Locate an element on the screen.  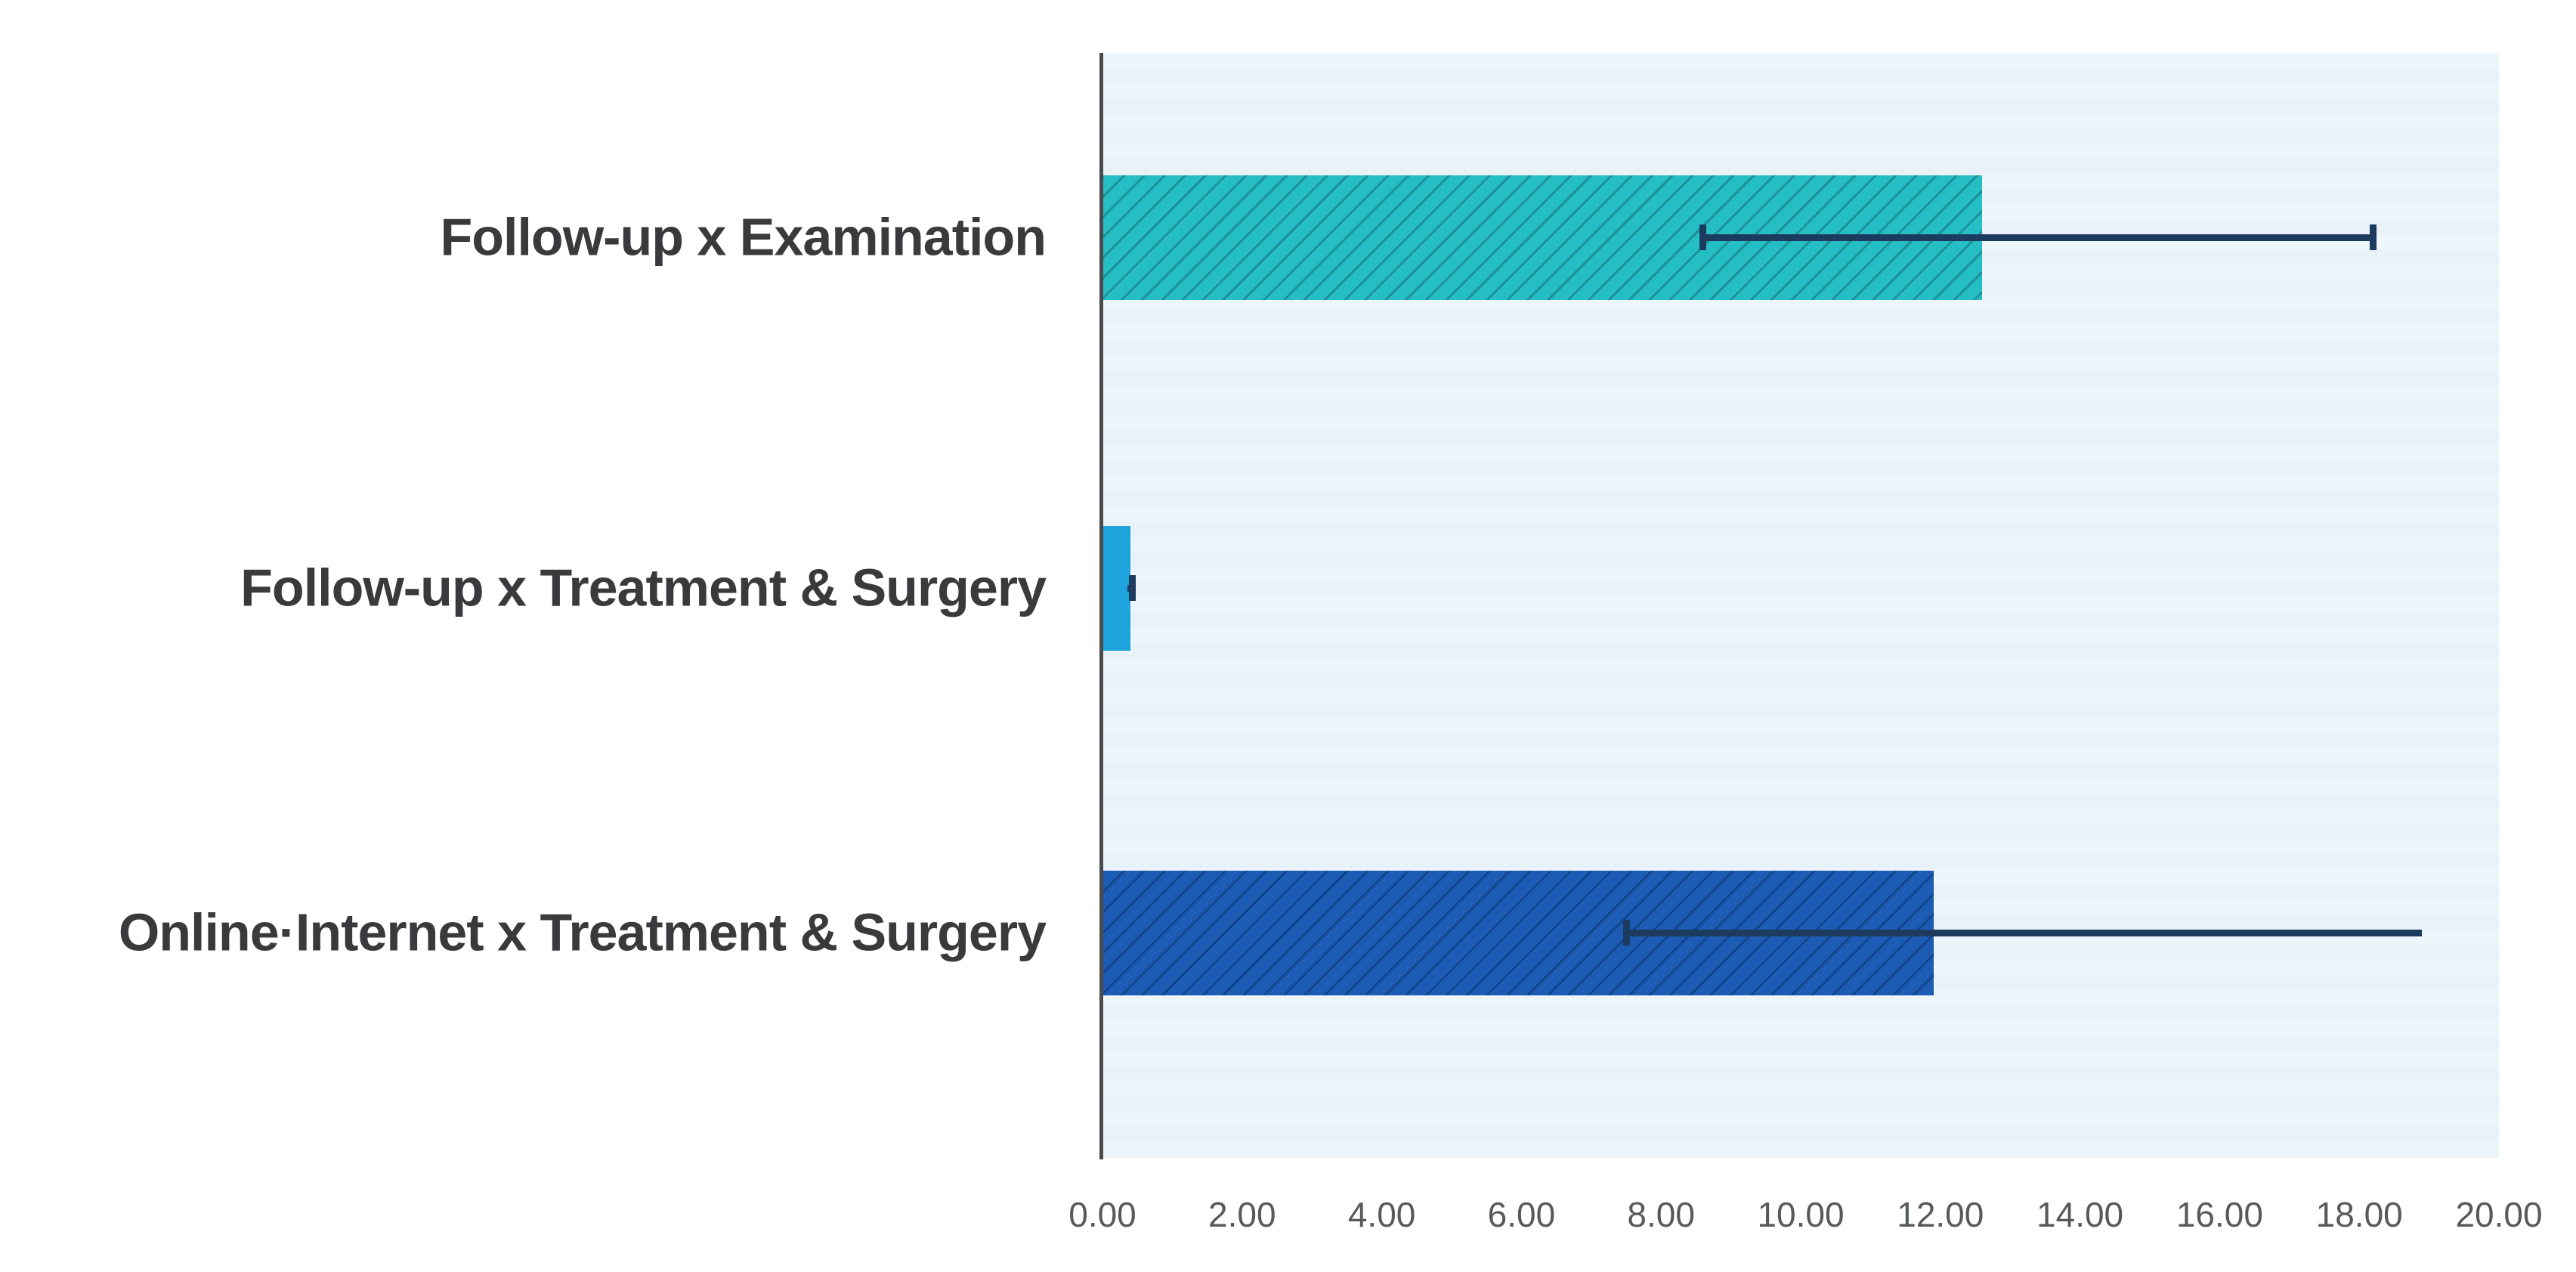
x-tick-label: 4.00 is located at coordinates (1381, 1214).